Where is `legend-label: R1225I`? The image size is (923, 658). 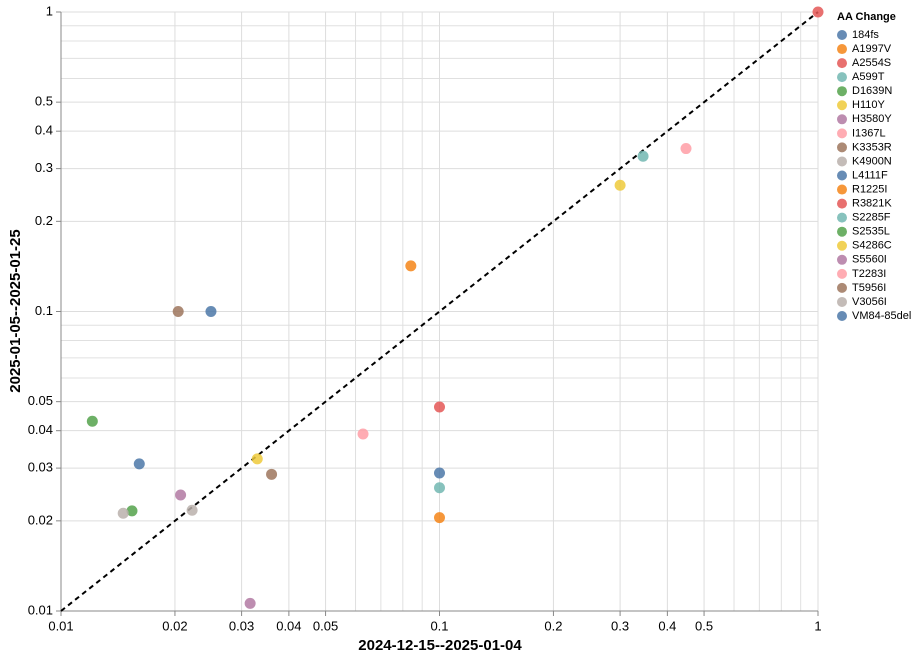
legend-label: R1225I is located at coordinates (869, 189).